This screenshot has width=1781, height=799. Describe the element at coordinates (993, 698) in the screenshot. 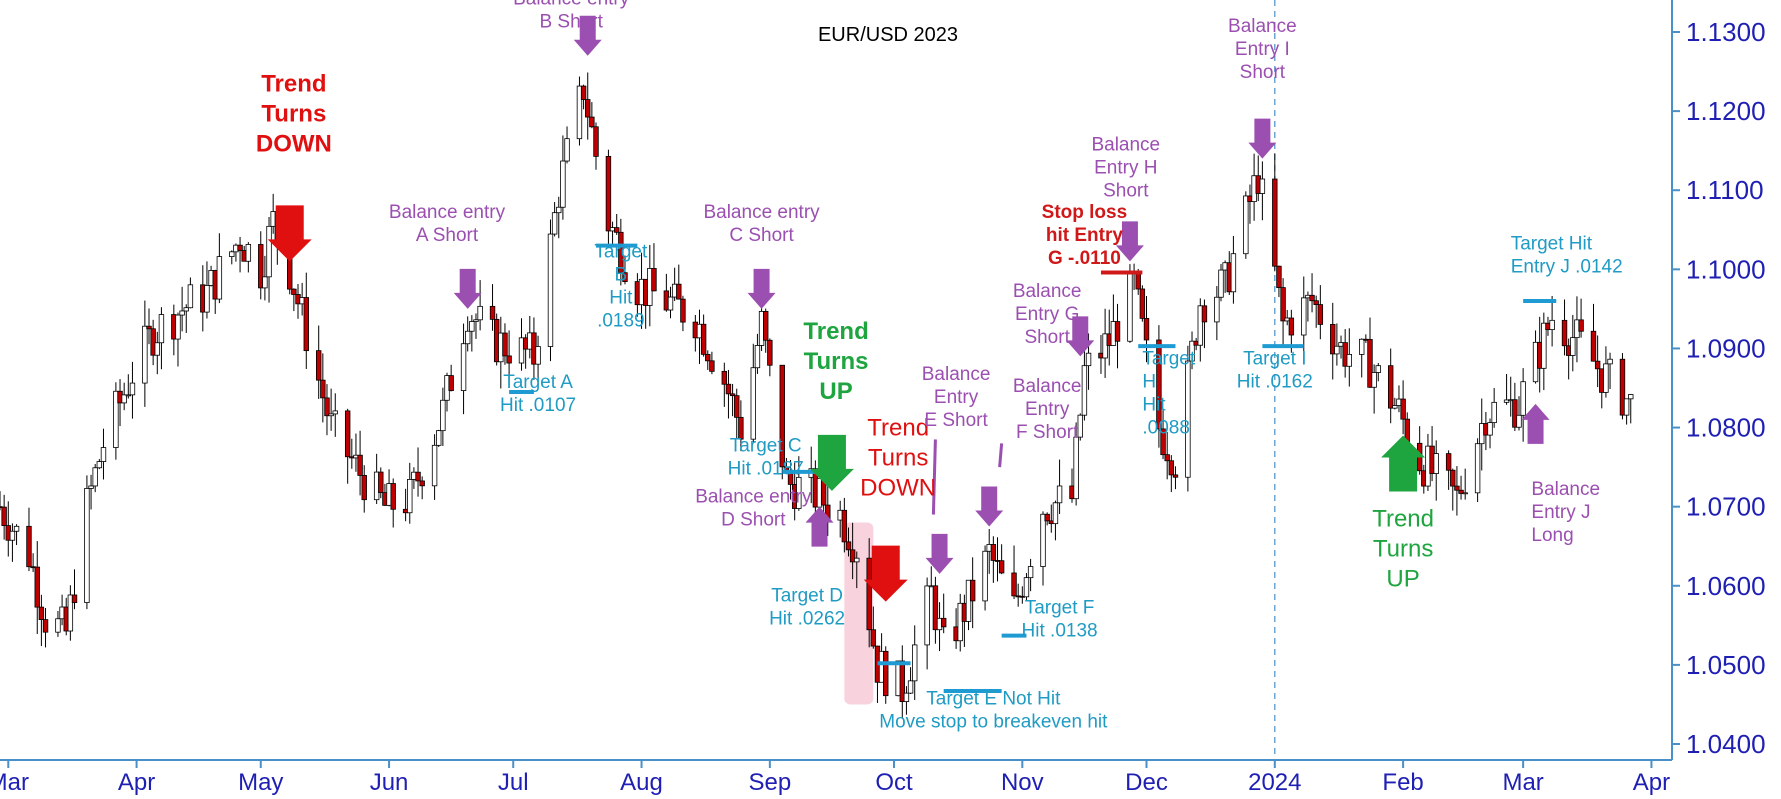

I see `annotation-line: Target E Not Hit` at that location.